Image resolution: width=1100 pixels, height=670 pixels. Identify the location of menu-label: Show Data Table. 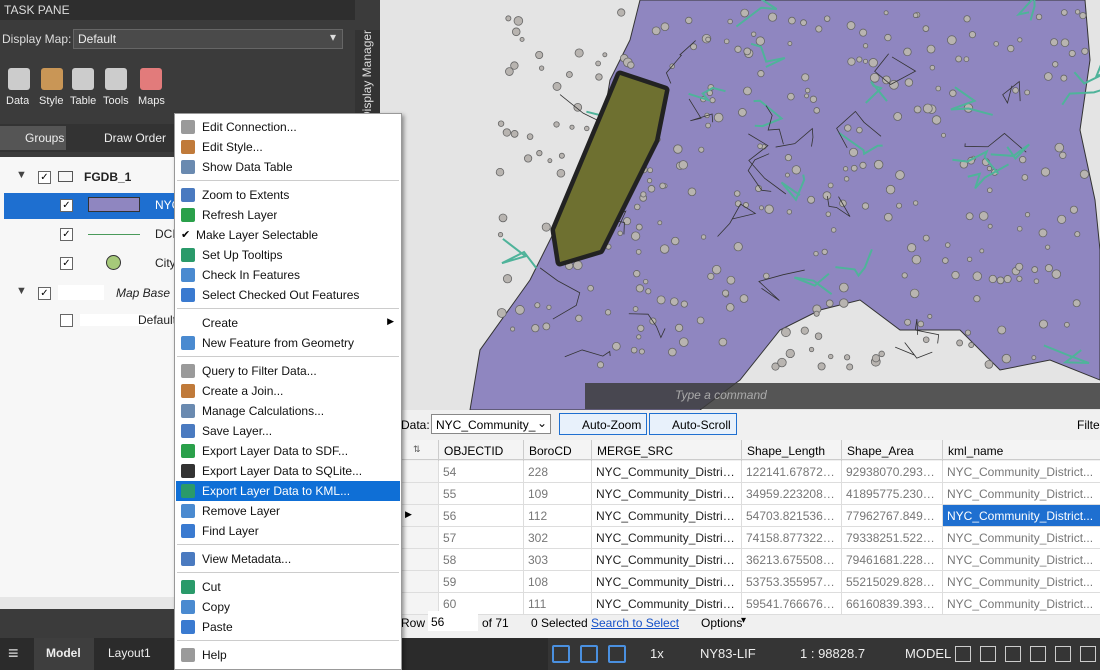
(247, 167).